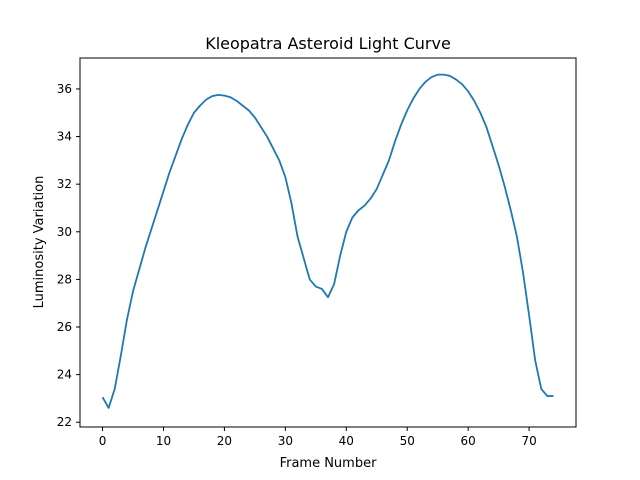 The height and width of the screenshot is (480, 640). I want to click on x-tick-label: 10, so click(163, 441).